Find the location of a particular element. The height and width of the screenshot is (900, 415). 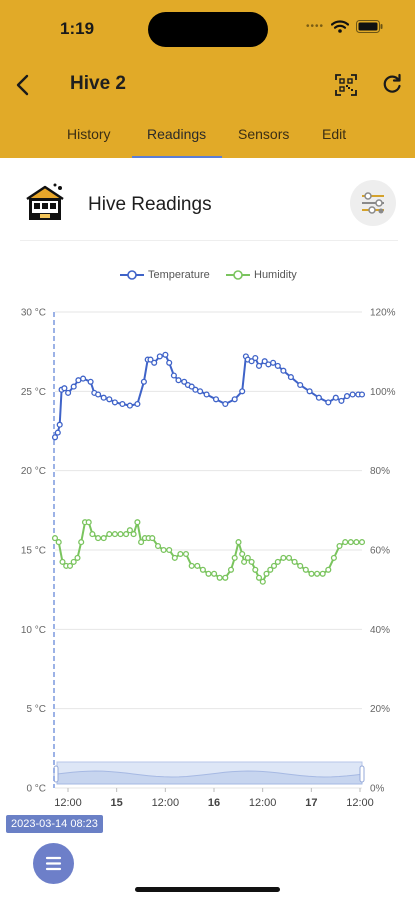

legend-temperature: Temperature is located at coordinates (165, 275).